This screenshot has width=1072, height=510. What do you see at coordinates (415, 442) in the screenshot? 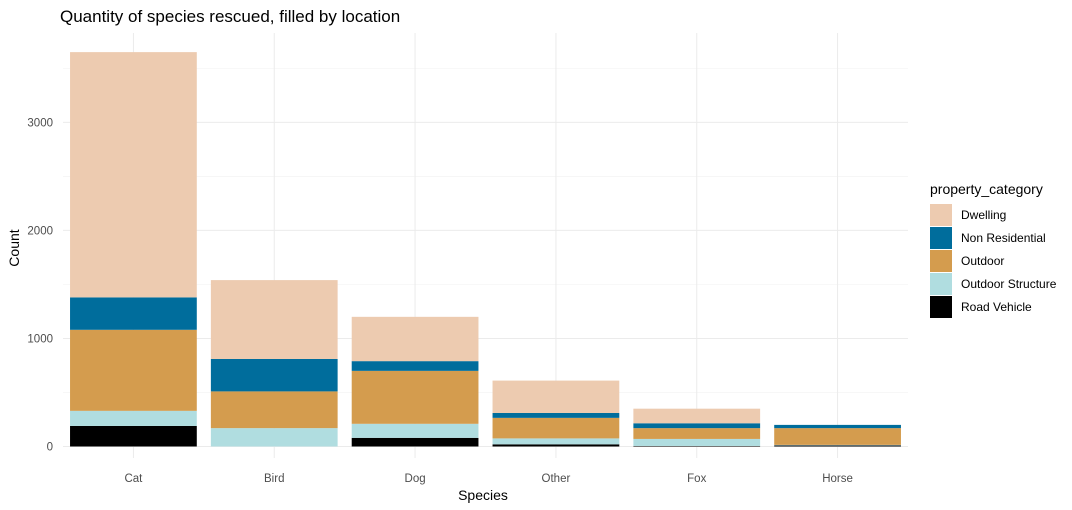
I see `bar-dog-road-vehicle` at bounding box center [415, 442].